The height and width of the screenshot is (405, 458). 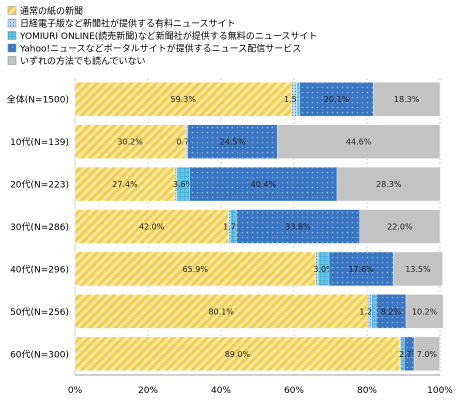 What do you see at coordinates (233, 227) in the screenshot?
I see `data-label: 1.7%` at bounding box center [233, 227].